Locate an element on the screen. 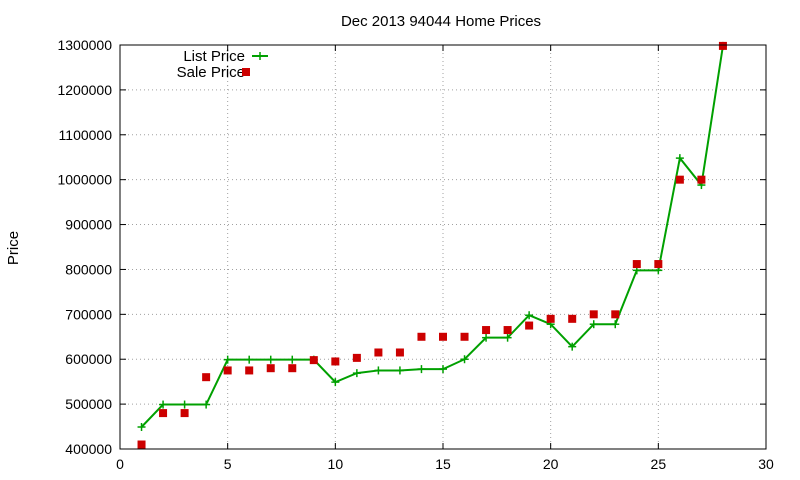  y-axis-label: Price is located at coordinates (13, 248).